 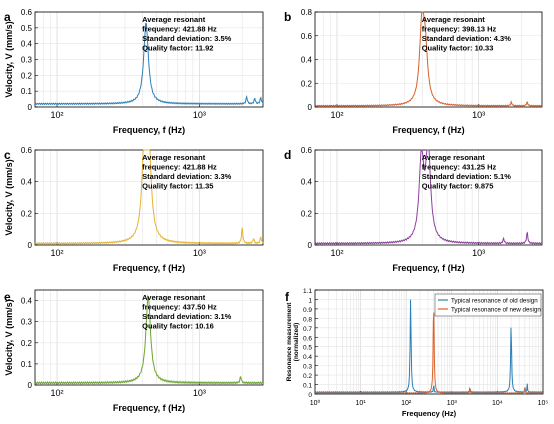 I want to click on y-axis-label-line: Resonance measurement, so click(x=289, y=342).